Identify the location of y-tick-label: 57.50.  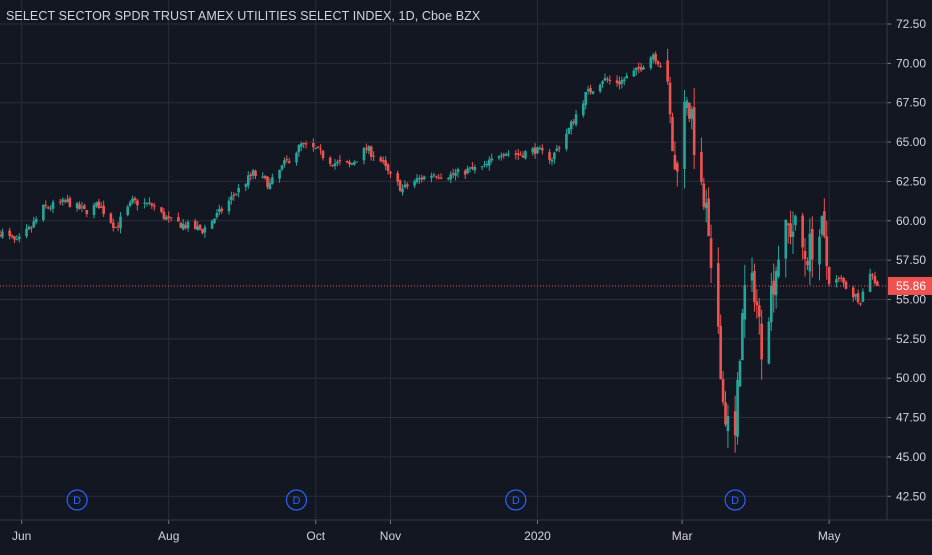
(911, 260).